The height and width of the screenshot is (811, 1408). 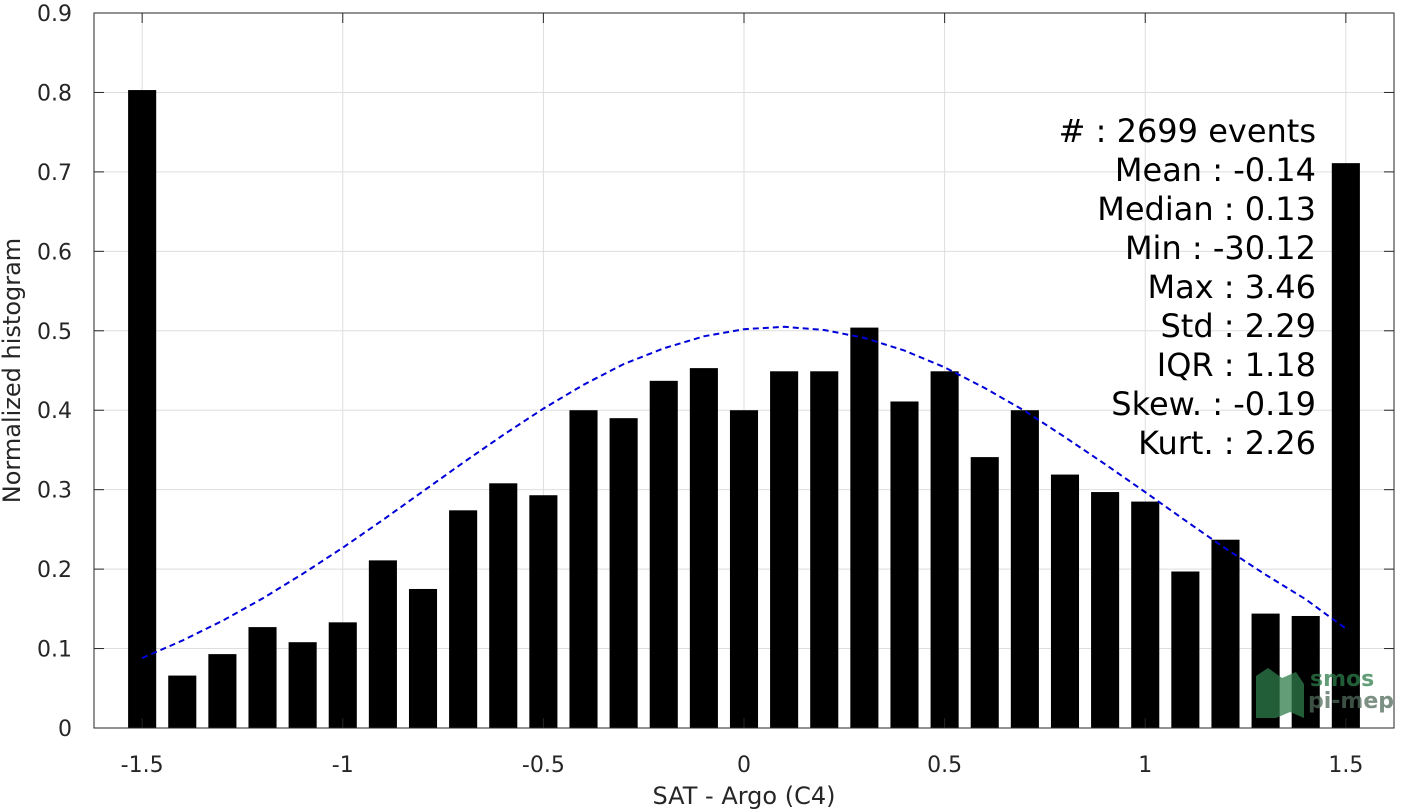 I want to click on y-tick-label-3: 0.3, so click(x=54, y=491).